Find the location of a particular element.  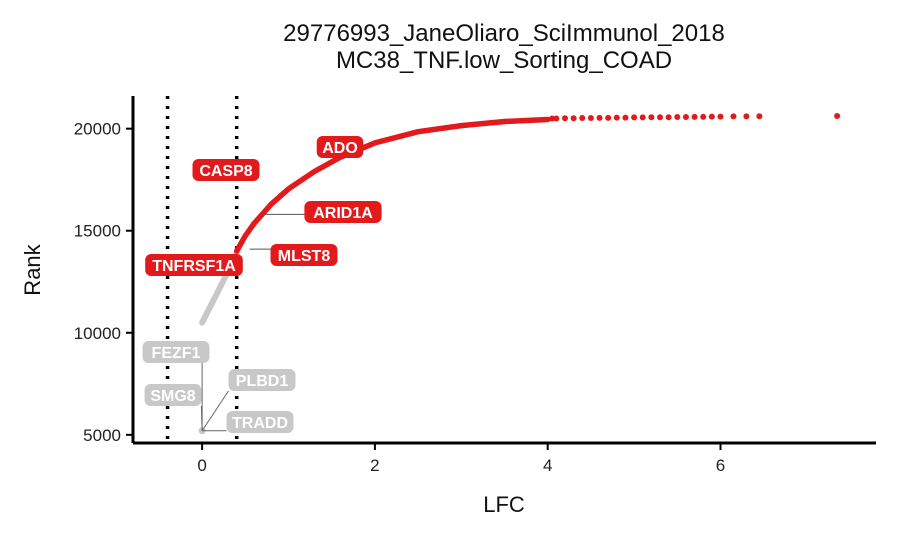

x-tick-label: 2 is located at coordinates (374, 465).